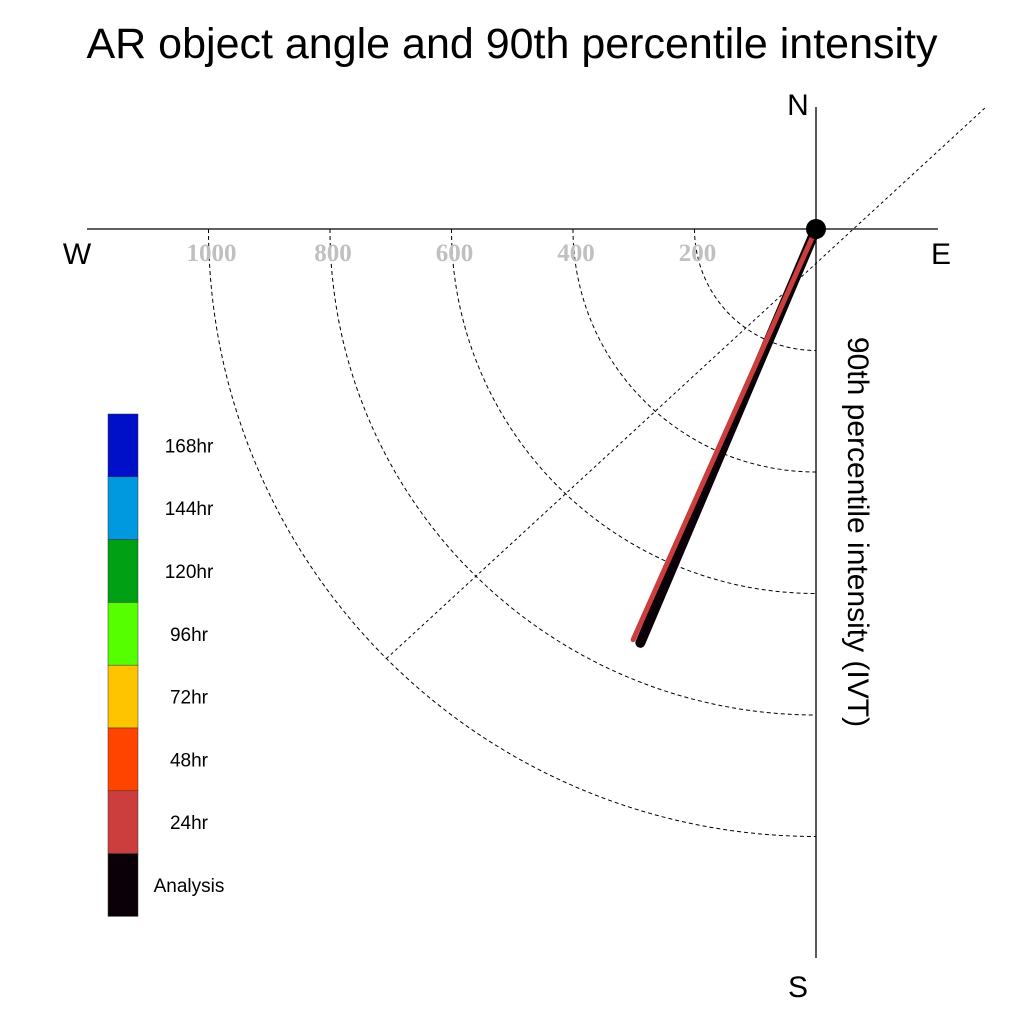 This screenshot has width=1024, height=1024. I want to click on compass-west-label: W, so click(77, 254).